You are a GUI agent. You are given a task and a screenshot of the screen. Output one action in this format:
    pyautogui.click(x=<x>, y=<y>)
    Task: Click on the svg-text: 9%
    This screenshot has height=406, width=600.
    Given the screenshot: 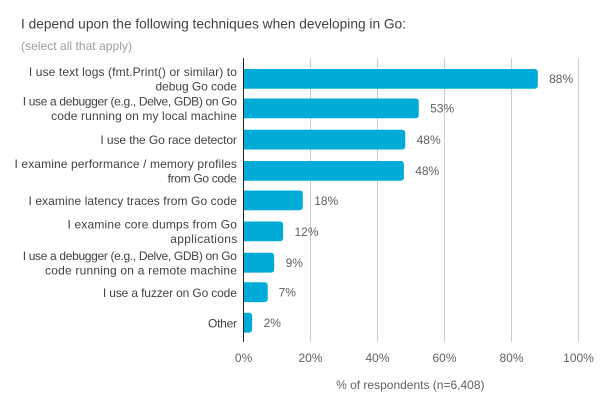 What is the action you would take?
    pyautogui.click(x=295, y=263)
    